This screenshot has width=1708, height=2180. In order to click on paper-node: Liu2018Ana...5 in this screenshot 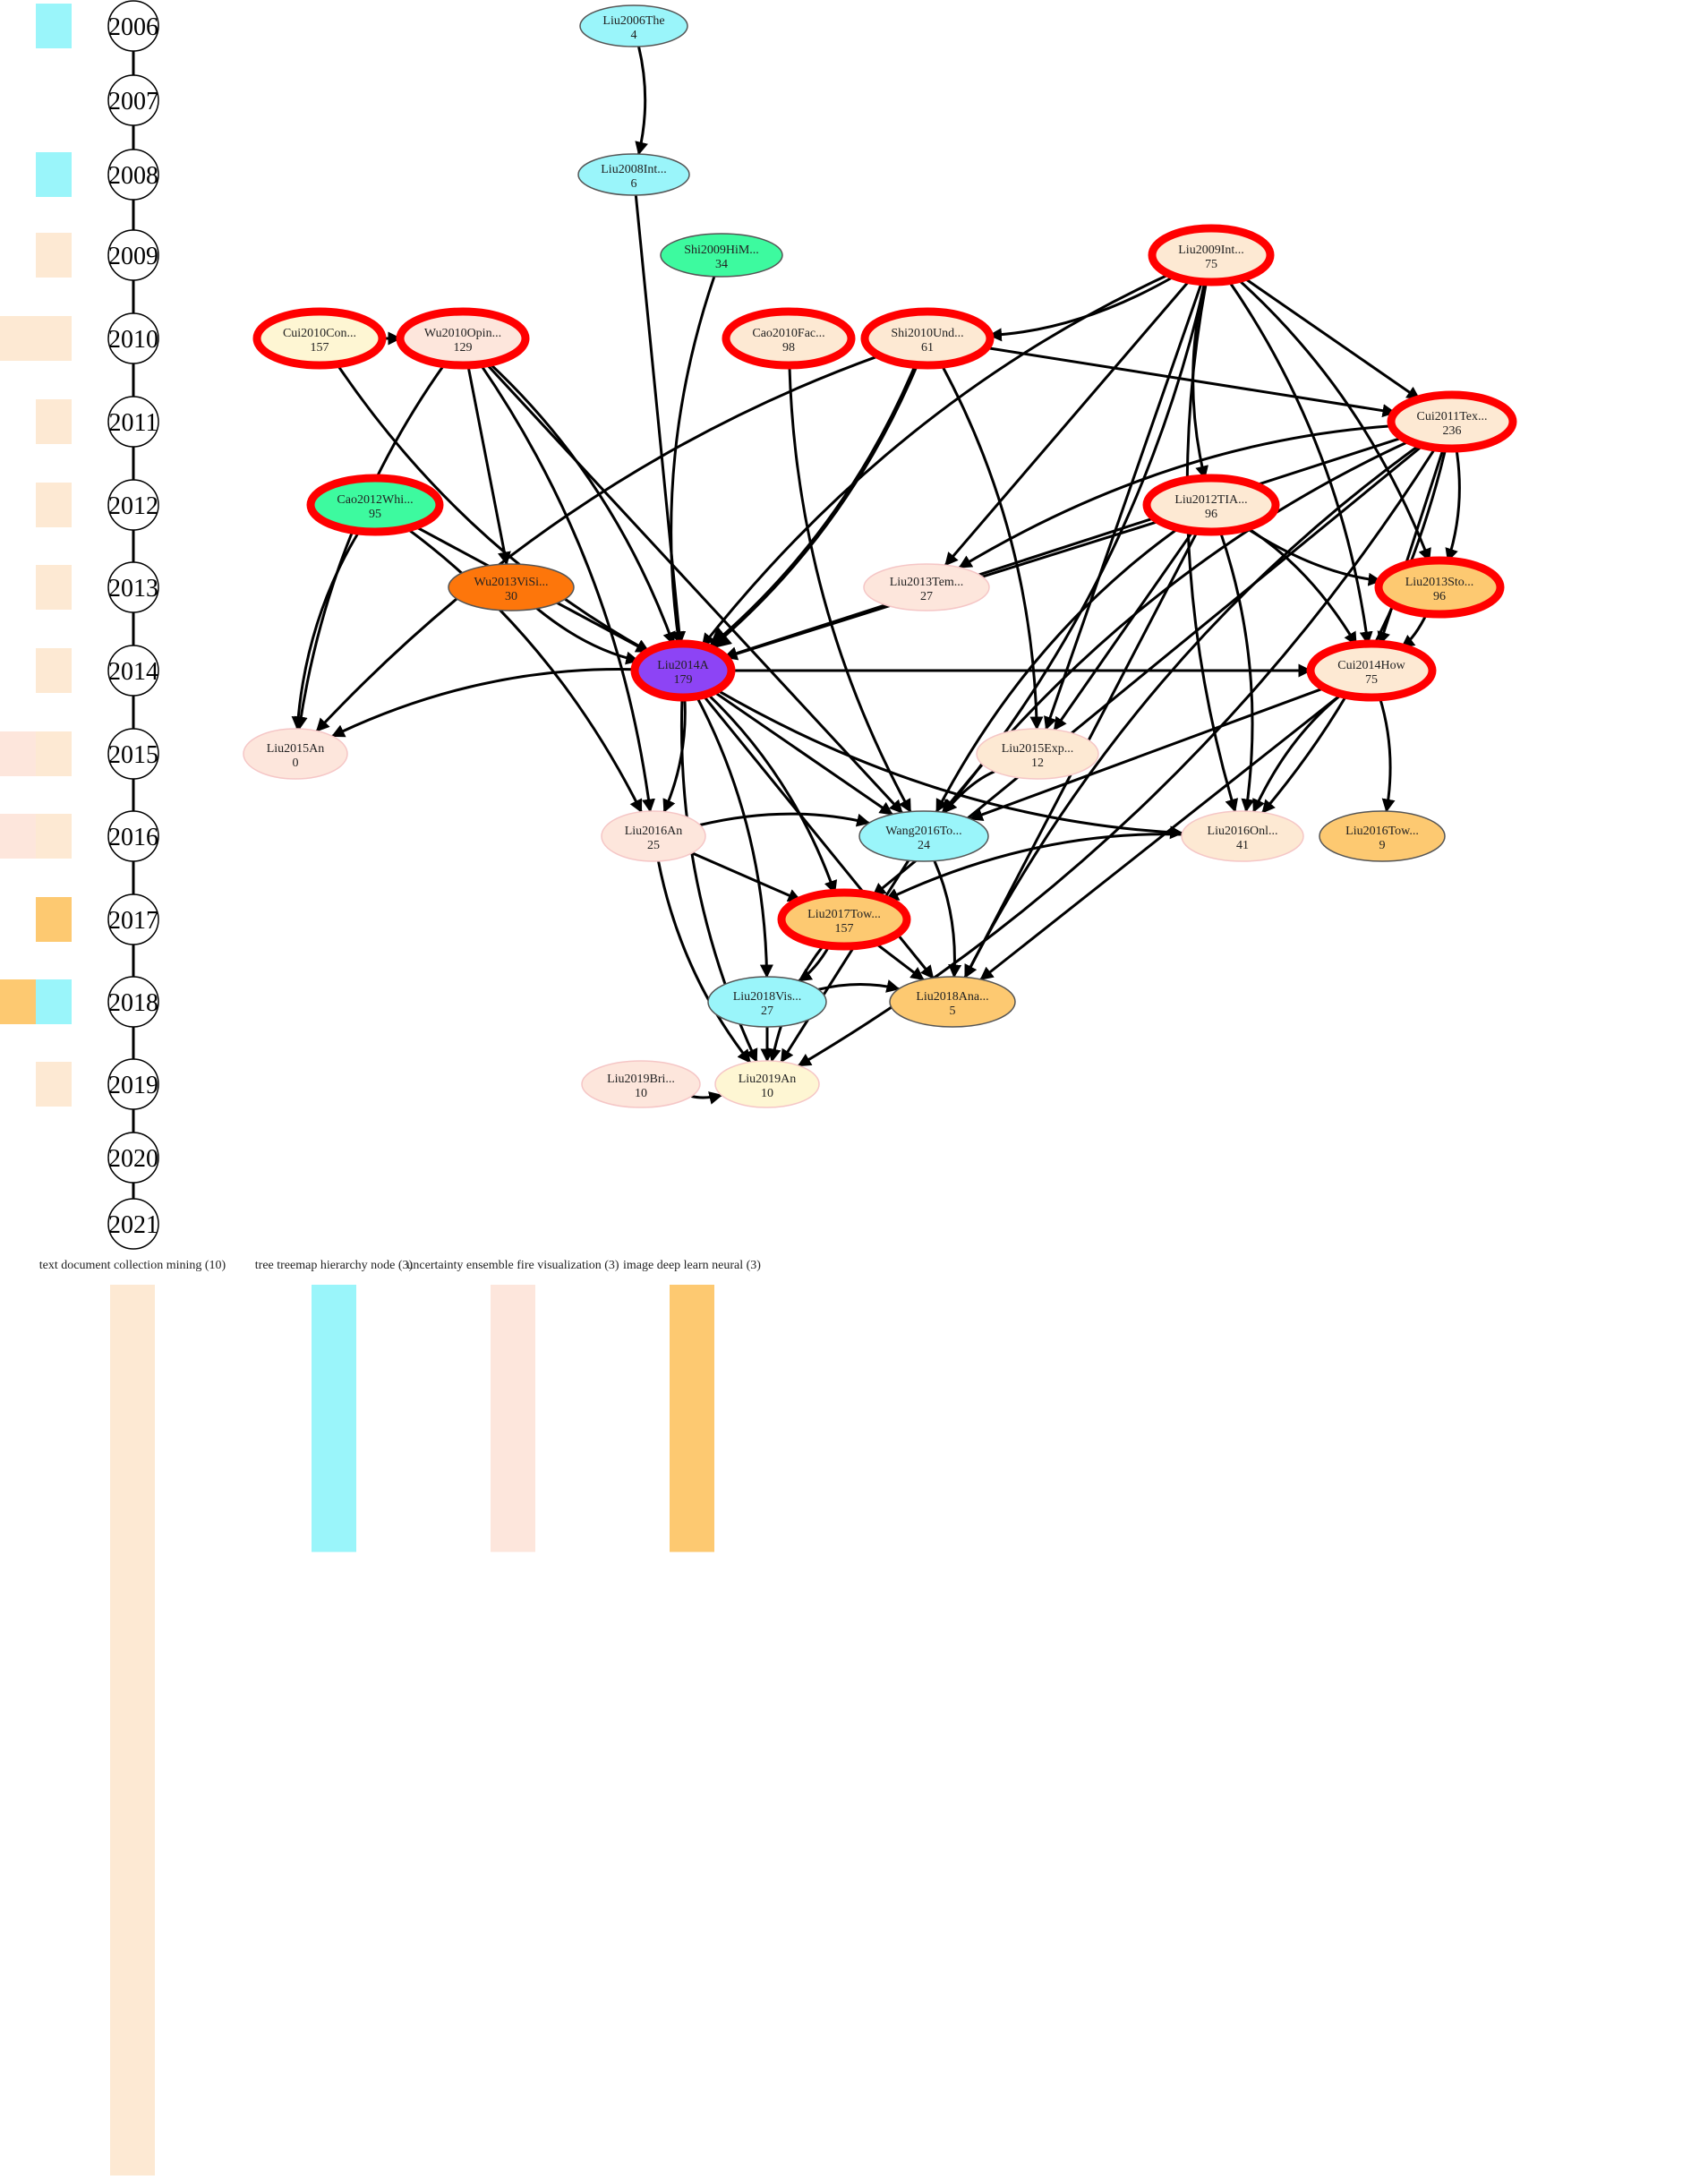, I will do `click(952, 1002)`.